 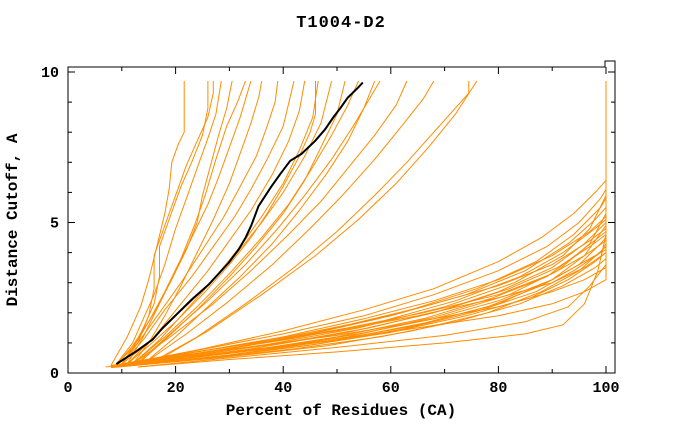 I want to click on chart-title: T1004-D2, so click(x=341, y=23).